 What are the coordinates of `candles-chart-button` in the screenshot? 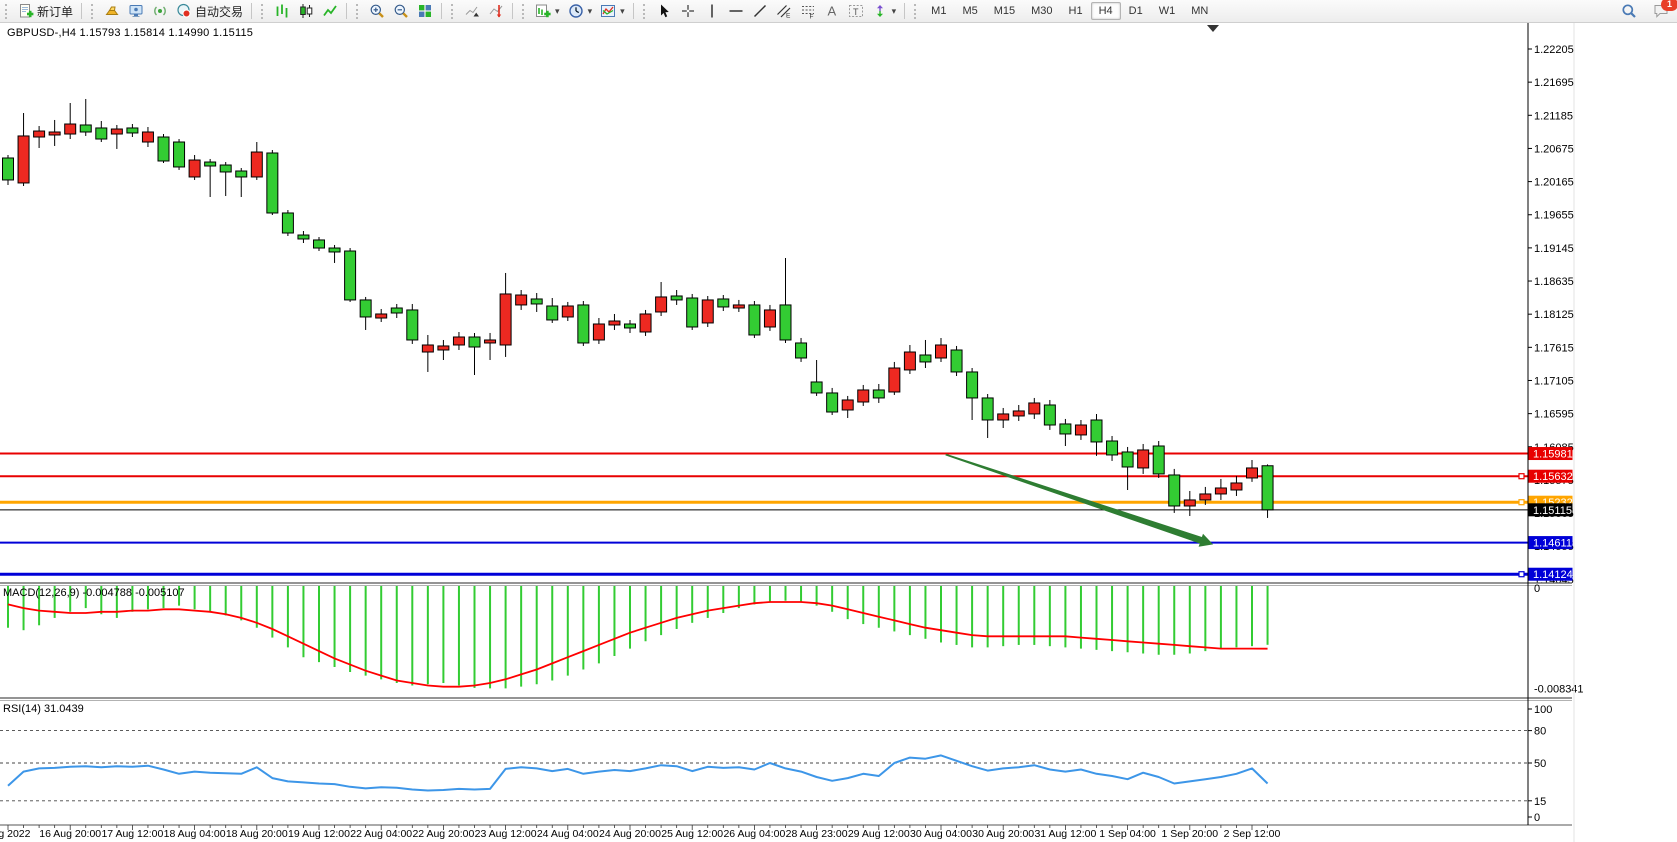 It's located at (306, 11).